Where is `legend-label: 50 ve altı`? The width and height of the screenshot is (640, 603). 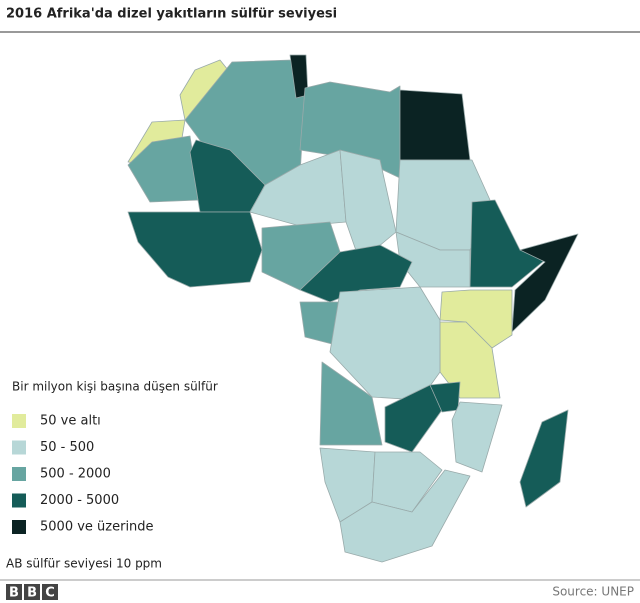 legend-label: 50 ve altı is located at coordinates (70, 421).